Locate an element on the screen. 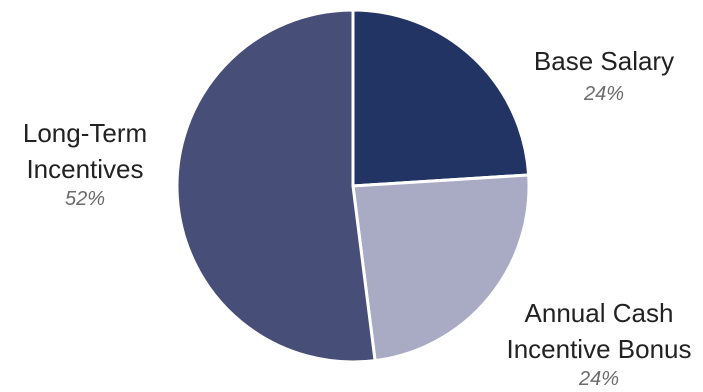 The width and height of the screenshot is (703, 392). label-long-term-incentives: Long-Term Incentives 52% is located at coordinates (85, 164).